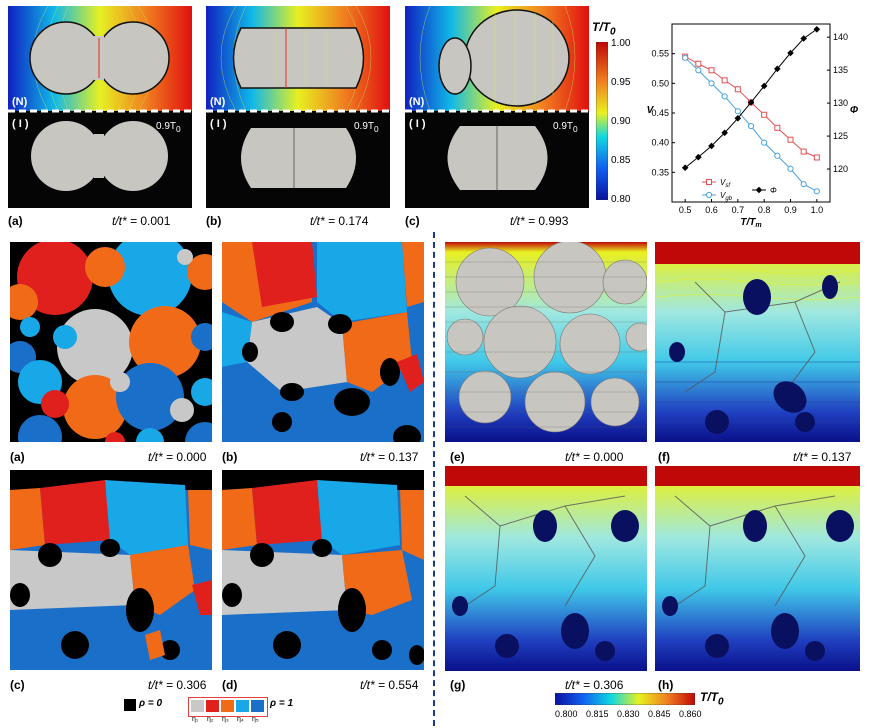 The image size is (870, 728). Describe the element at coordinates (212, 706) in the screenshot. I see `eta2-swatch` at that location.